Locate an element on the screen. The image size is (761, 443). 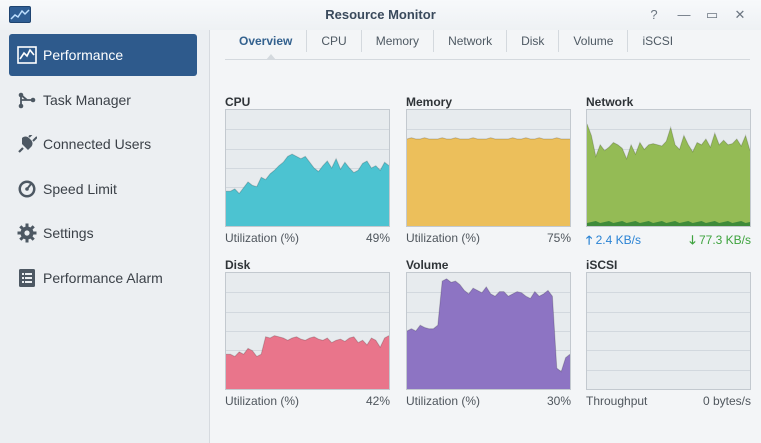
sidebar-item-label: Connected Users is located at coordinates (97, 144).